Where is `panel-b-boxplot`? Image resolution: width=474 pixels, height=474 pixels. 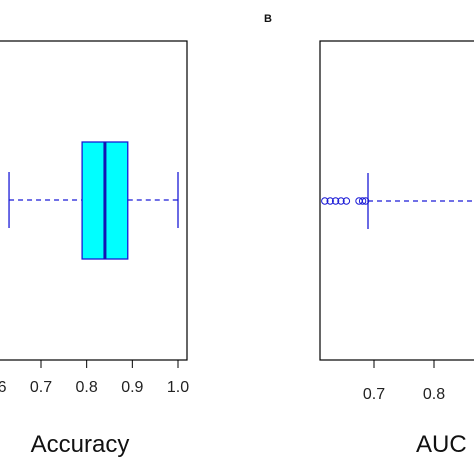
panel-b-boxplot is located at coordinates (397, 201).